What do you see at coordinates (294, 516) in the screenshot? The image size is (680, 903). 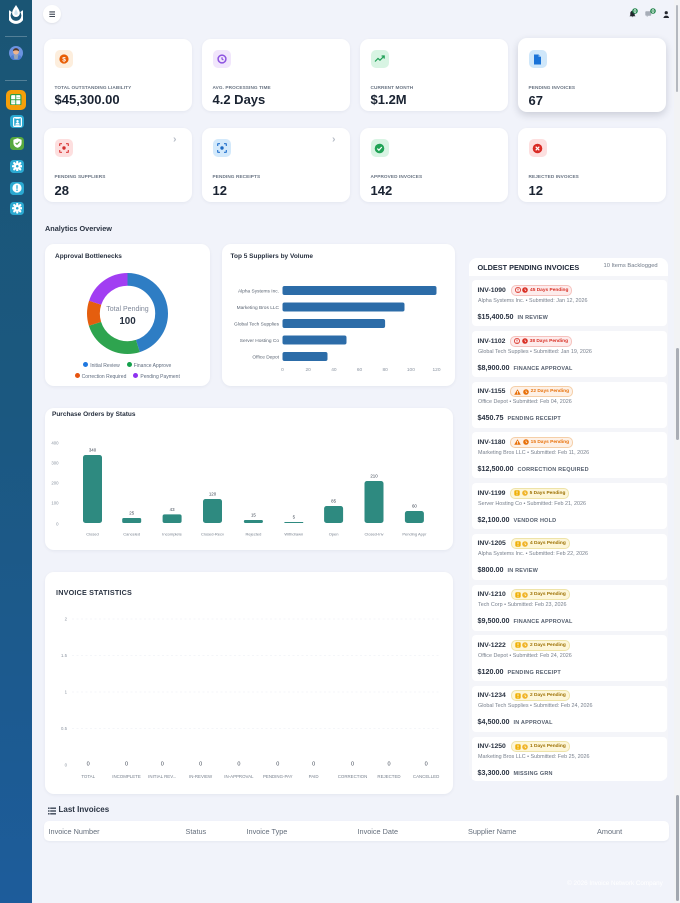 I see `svg-text: 5` at bounding box center [294, 516].